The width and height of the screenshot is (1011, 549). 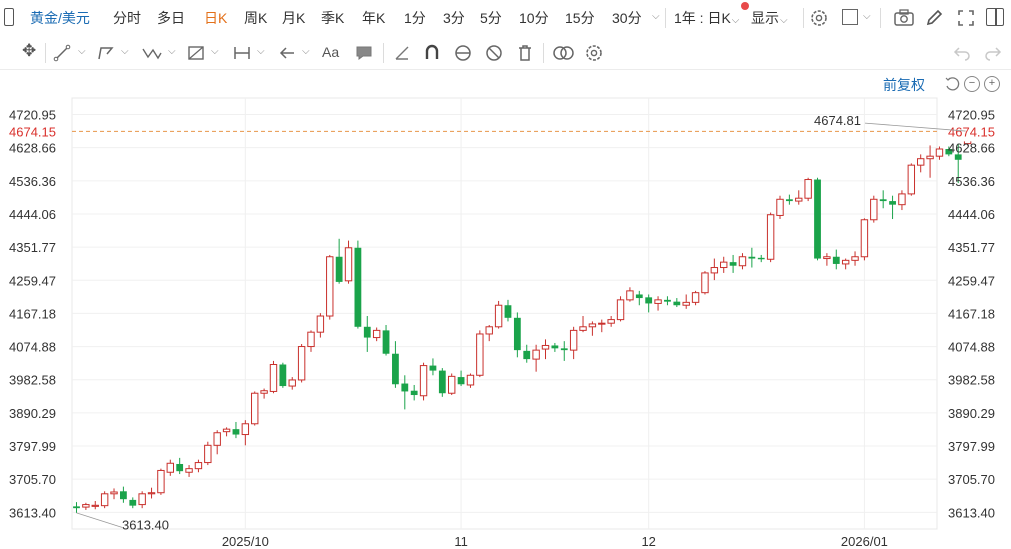 What do you see at coordinates (463, 53) in the screenshot?
I see `lock-drawings-icon` at bounding box center [463, 53].